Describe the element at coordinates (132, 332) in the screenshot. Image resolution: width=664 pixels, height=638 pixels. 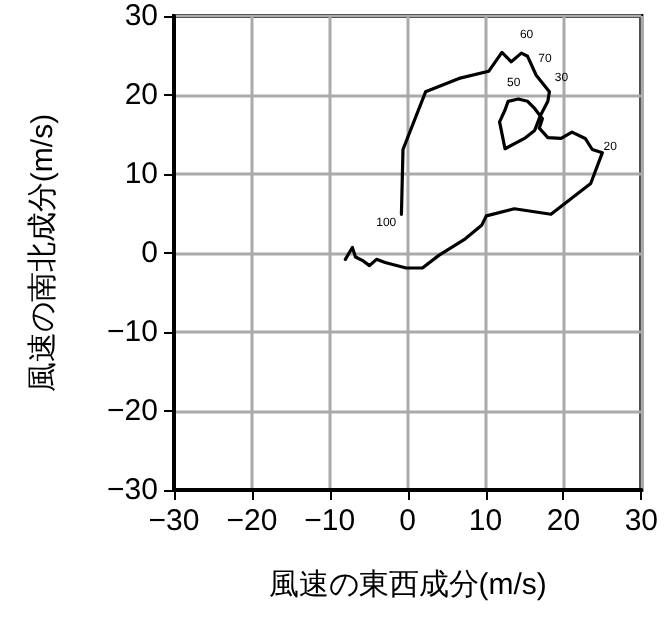
I see `y-tick-label: −10` at that location.